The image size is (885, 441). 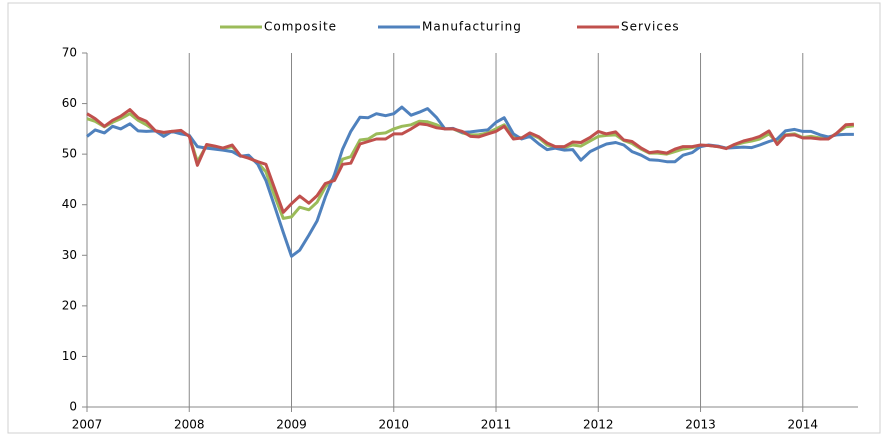 I want to click on legend-label: Composite, so click(x=300, y=27).